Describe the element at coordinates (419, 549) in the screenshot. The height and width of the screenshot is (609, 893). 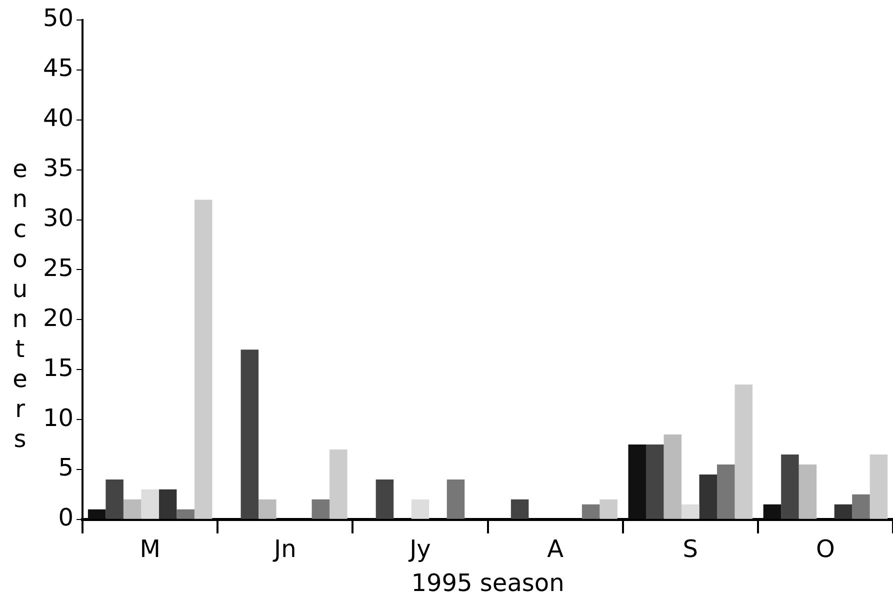
I see `x-tick-label: Jy` at that location.